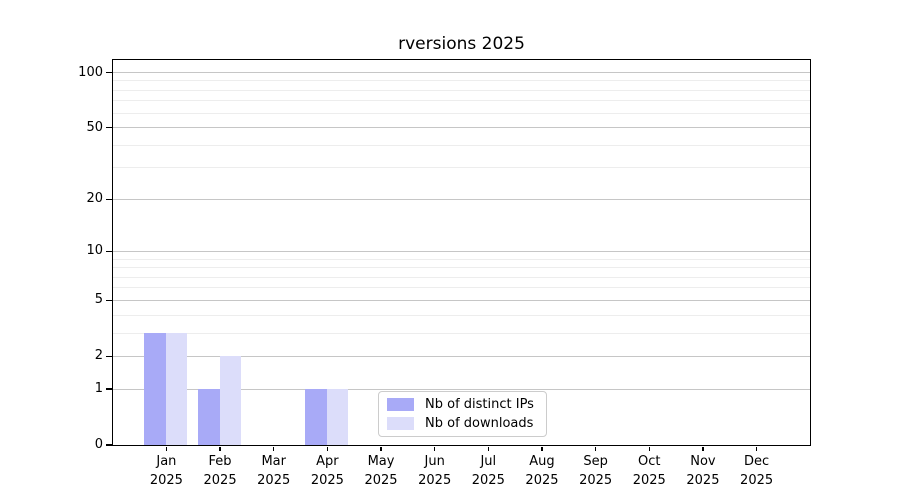 This screenshot has height=500, width=900. What do you see at coordinates (98, 300) in the screenshot?
I see `y-tick-label-5: 5` at bounding box center [98, 300].